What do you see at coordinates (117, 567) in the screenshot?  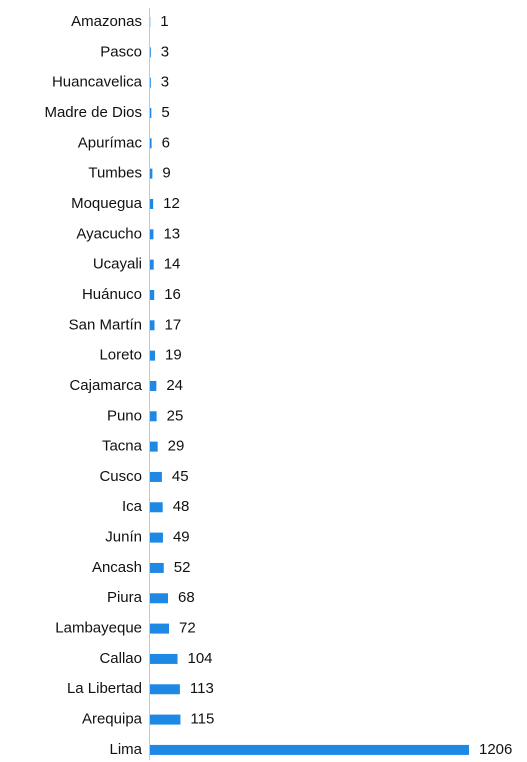 I see `category-label: Ancash` at bounding box center [117, 567].